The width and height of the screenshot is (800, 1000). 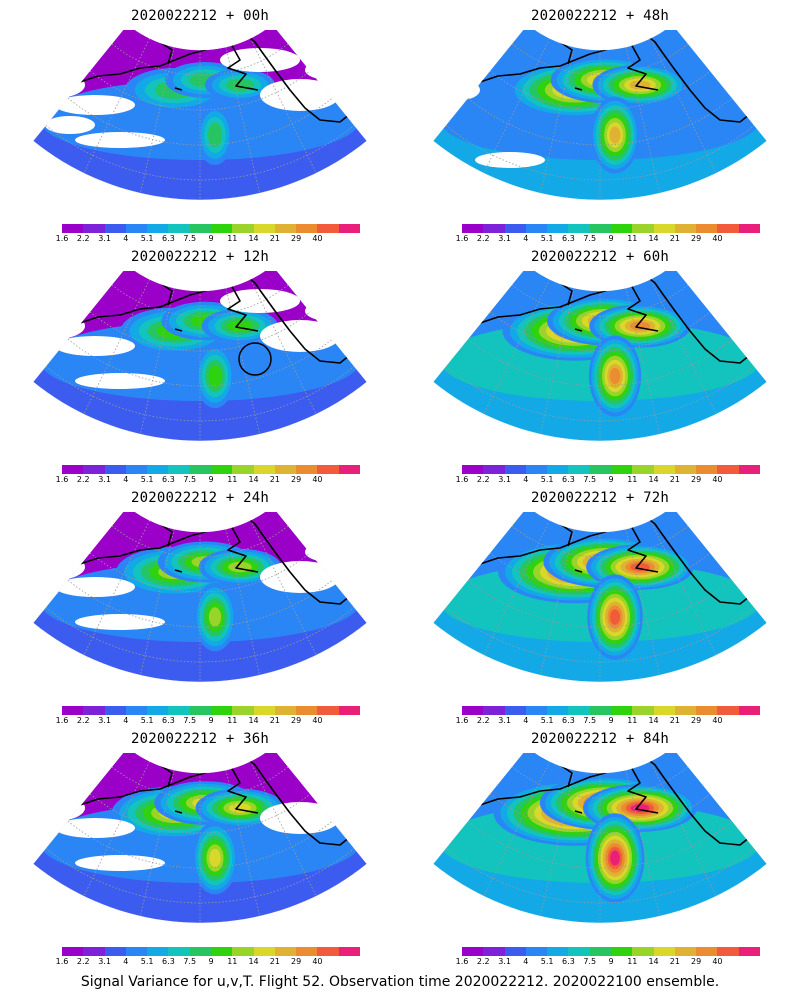 I want to click on colorbar-label: 7.5, so click(x=590, y=961).